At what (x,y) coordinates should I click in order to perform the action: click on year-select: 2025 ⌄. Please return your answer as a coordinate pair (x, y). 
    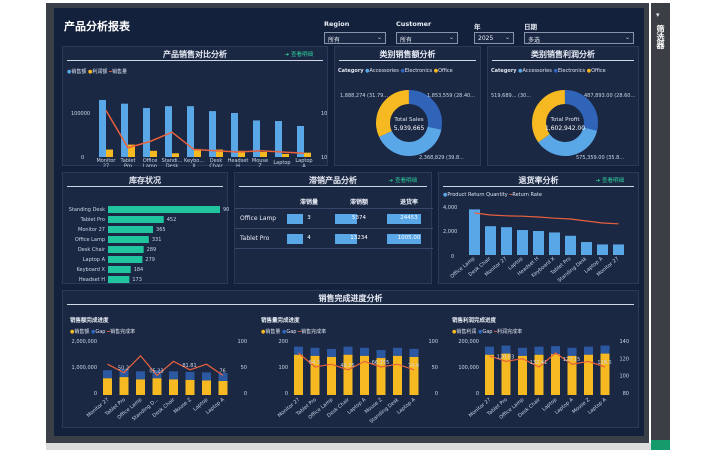
    Looking at the image, I should click on (494, 38).